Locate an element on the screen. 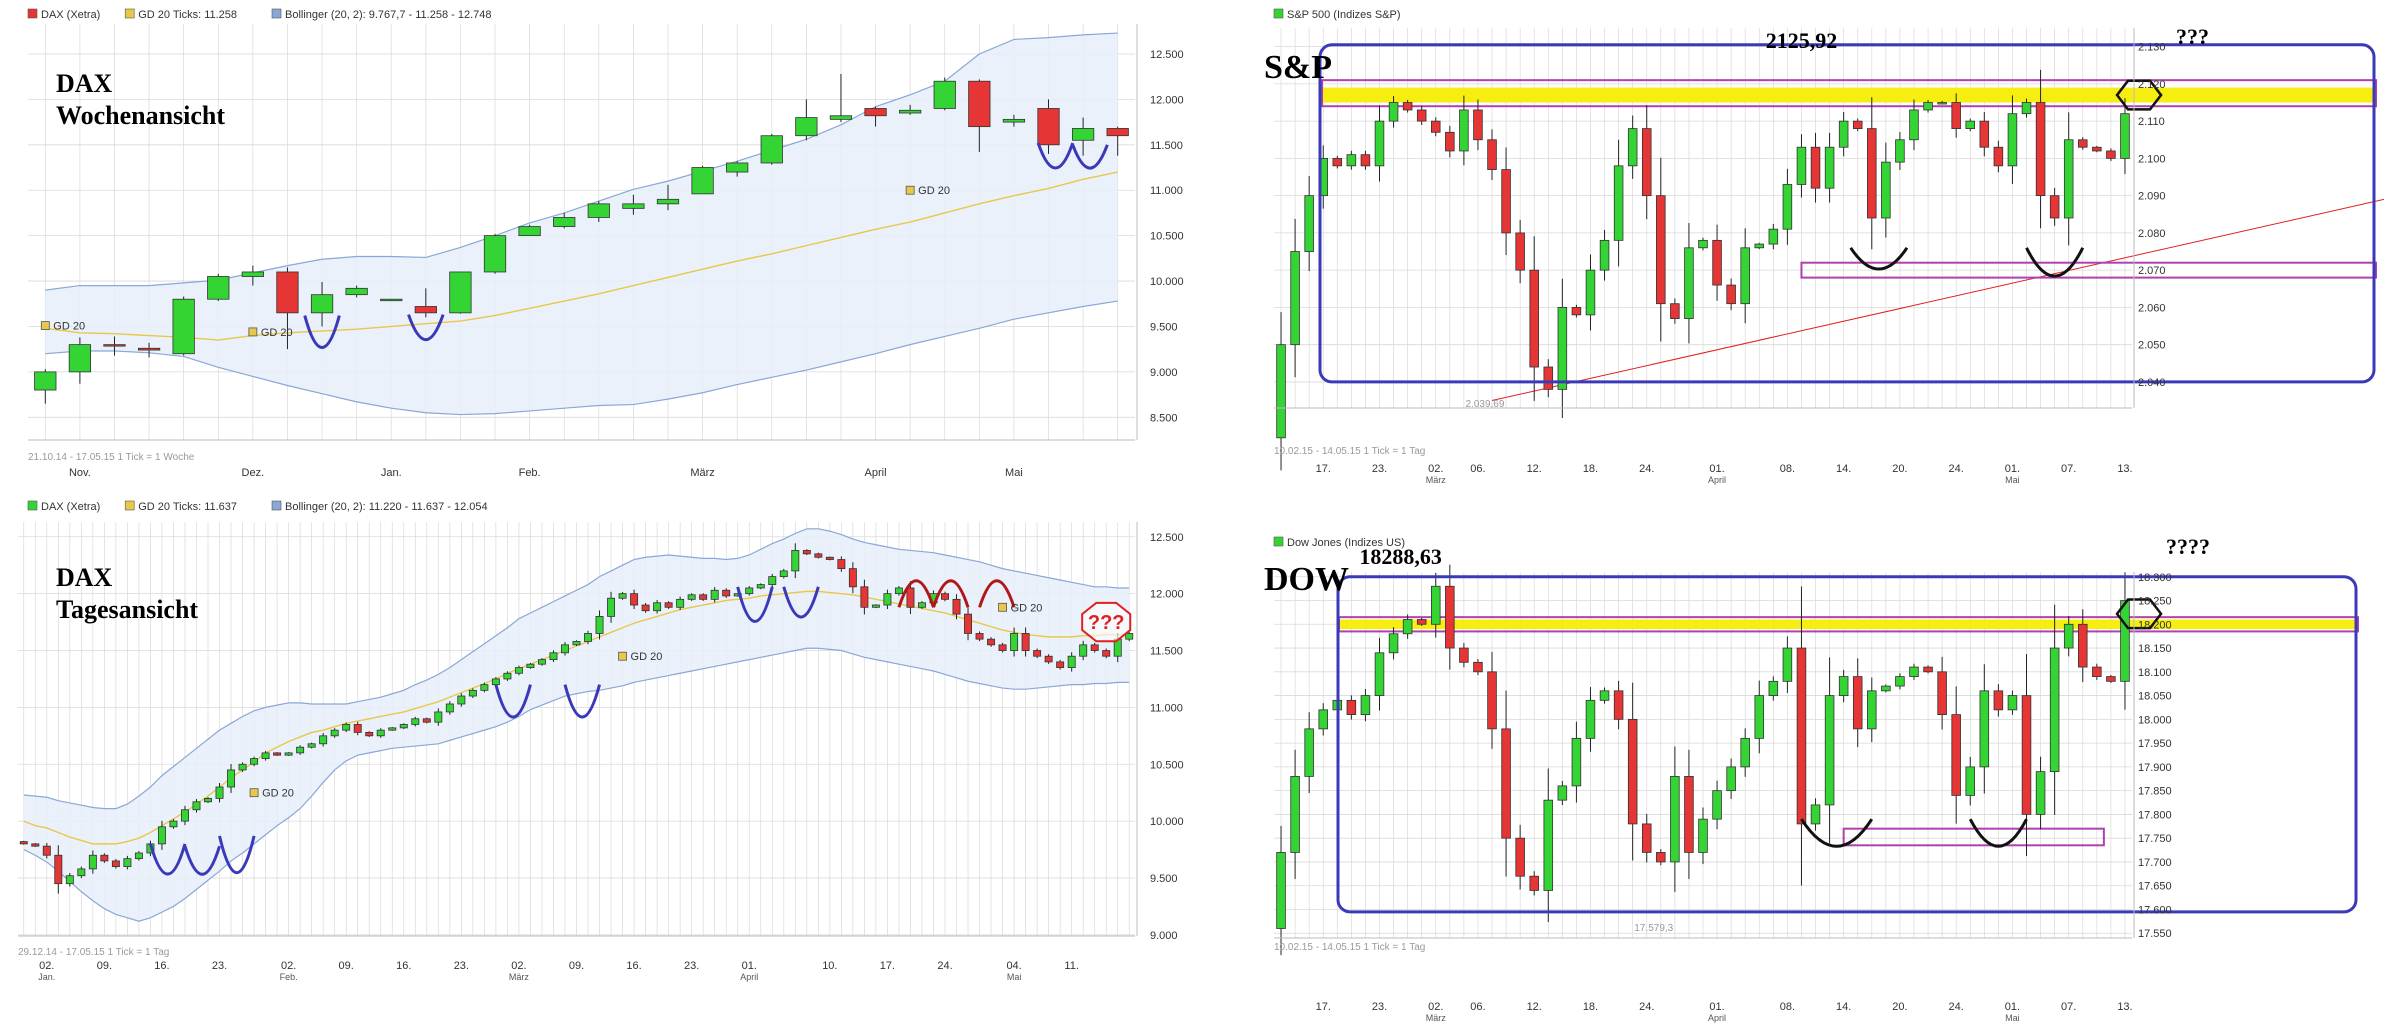 This screenshot has height=1034, width=2384. question-mark-label: ??? is located at coordinates (1106, 623).